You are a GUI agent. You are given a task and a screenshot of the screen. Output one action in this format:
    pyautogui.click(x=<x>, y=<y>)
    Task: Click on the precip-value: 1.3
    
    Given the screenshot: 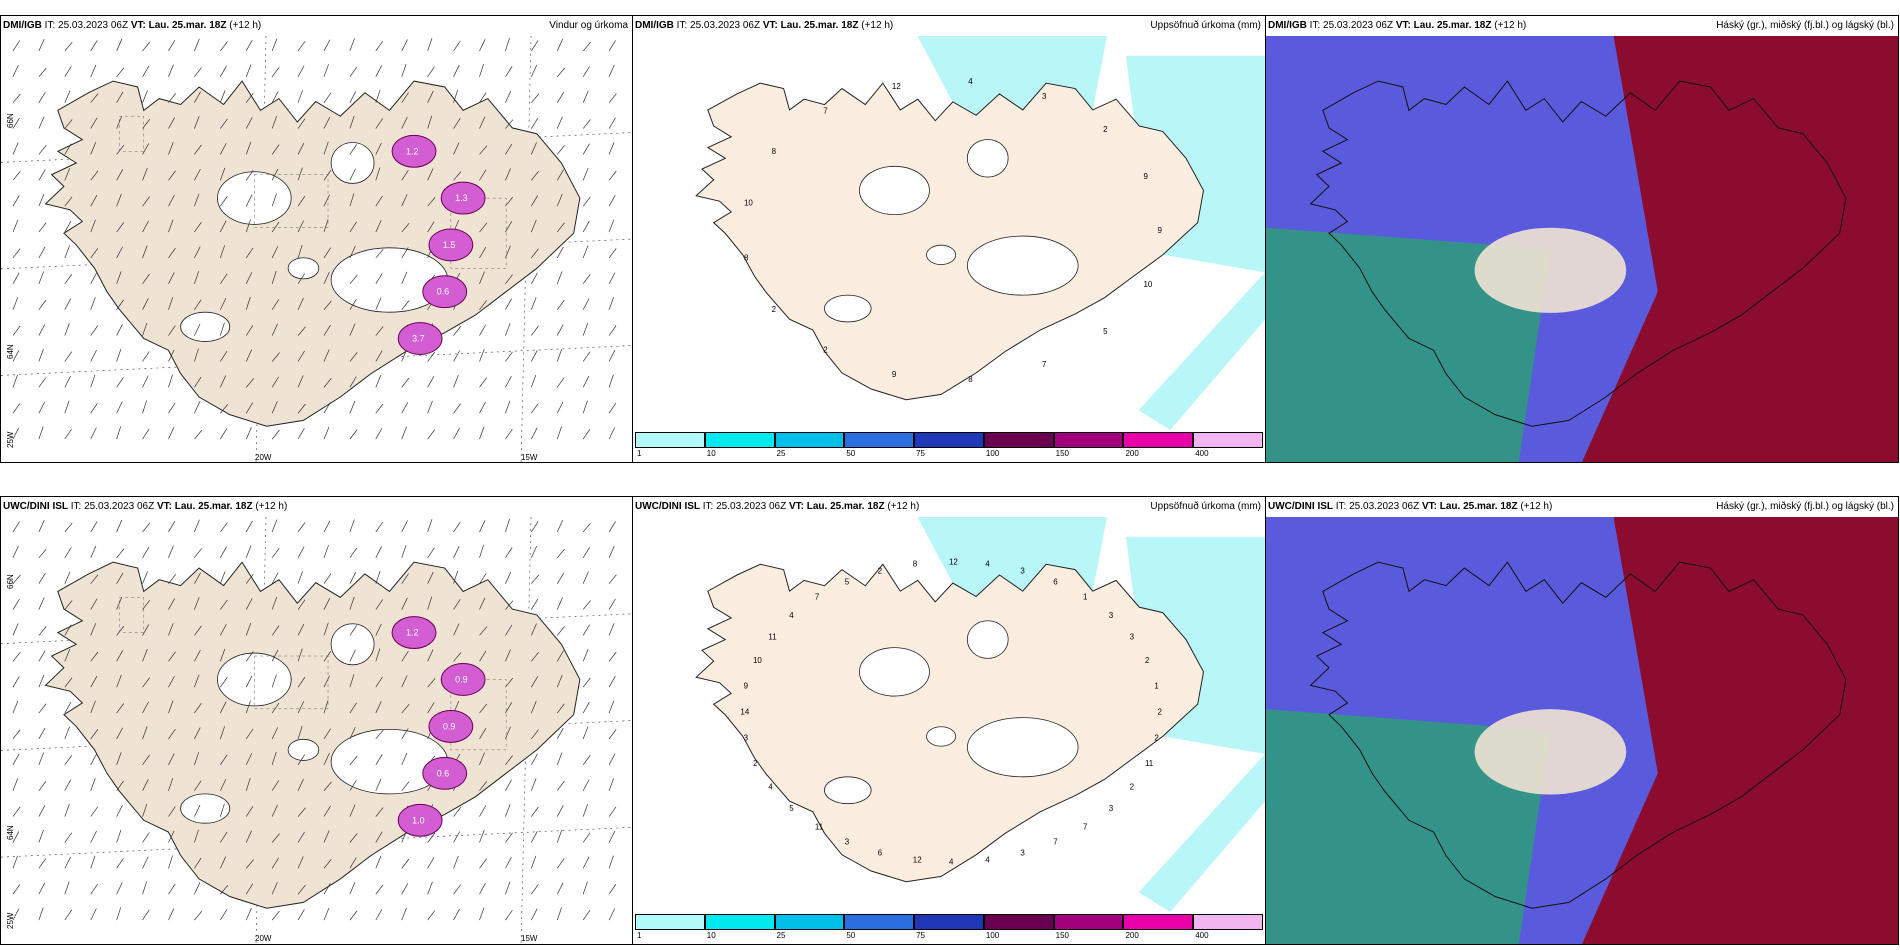 What is the action you would take?
    pyautogui.click(x=461, y=198)
    